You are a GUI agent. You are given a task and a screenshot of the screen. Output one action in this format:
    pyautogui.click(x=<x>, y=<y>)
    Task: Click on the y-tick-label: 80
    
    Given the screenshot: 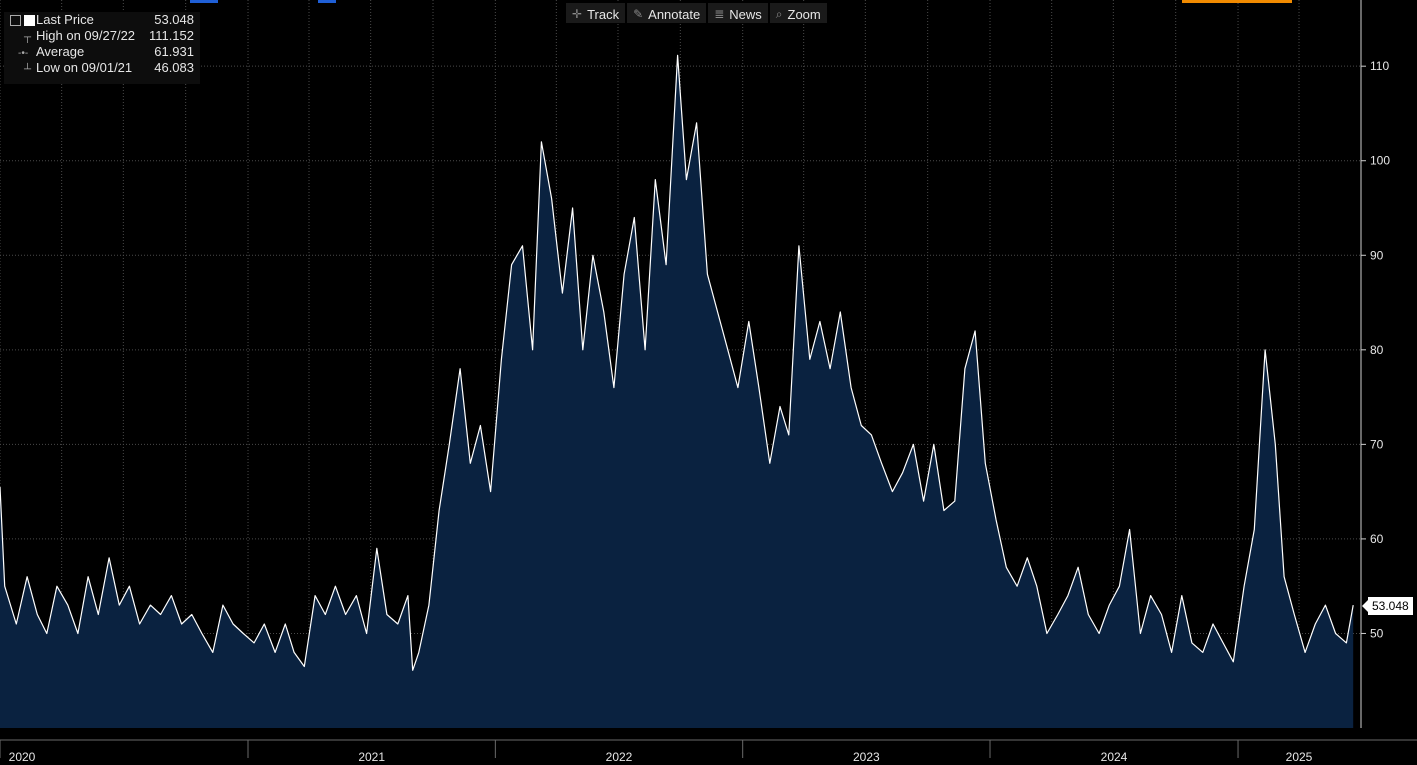 What is the action you would take?
    pyautogui.click(x=1377, y=350)
    